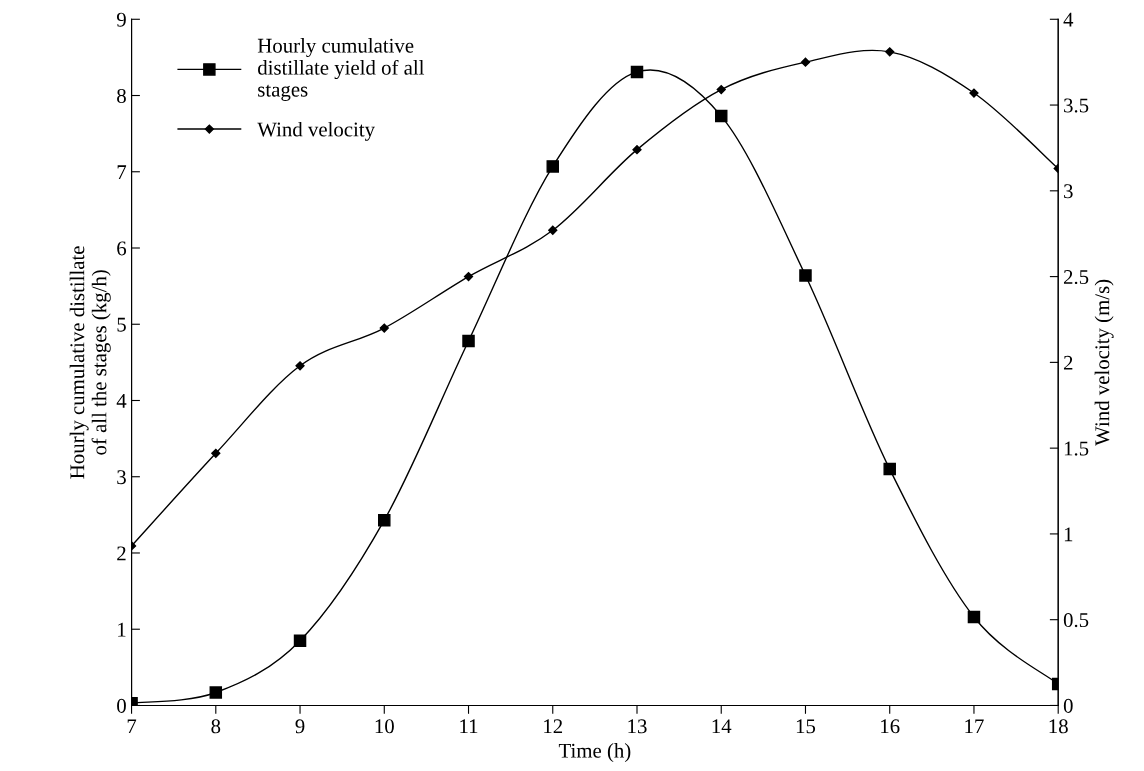  I want to click on x-tick-label: 11, so click(469, 726).